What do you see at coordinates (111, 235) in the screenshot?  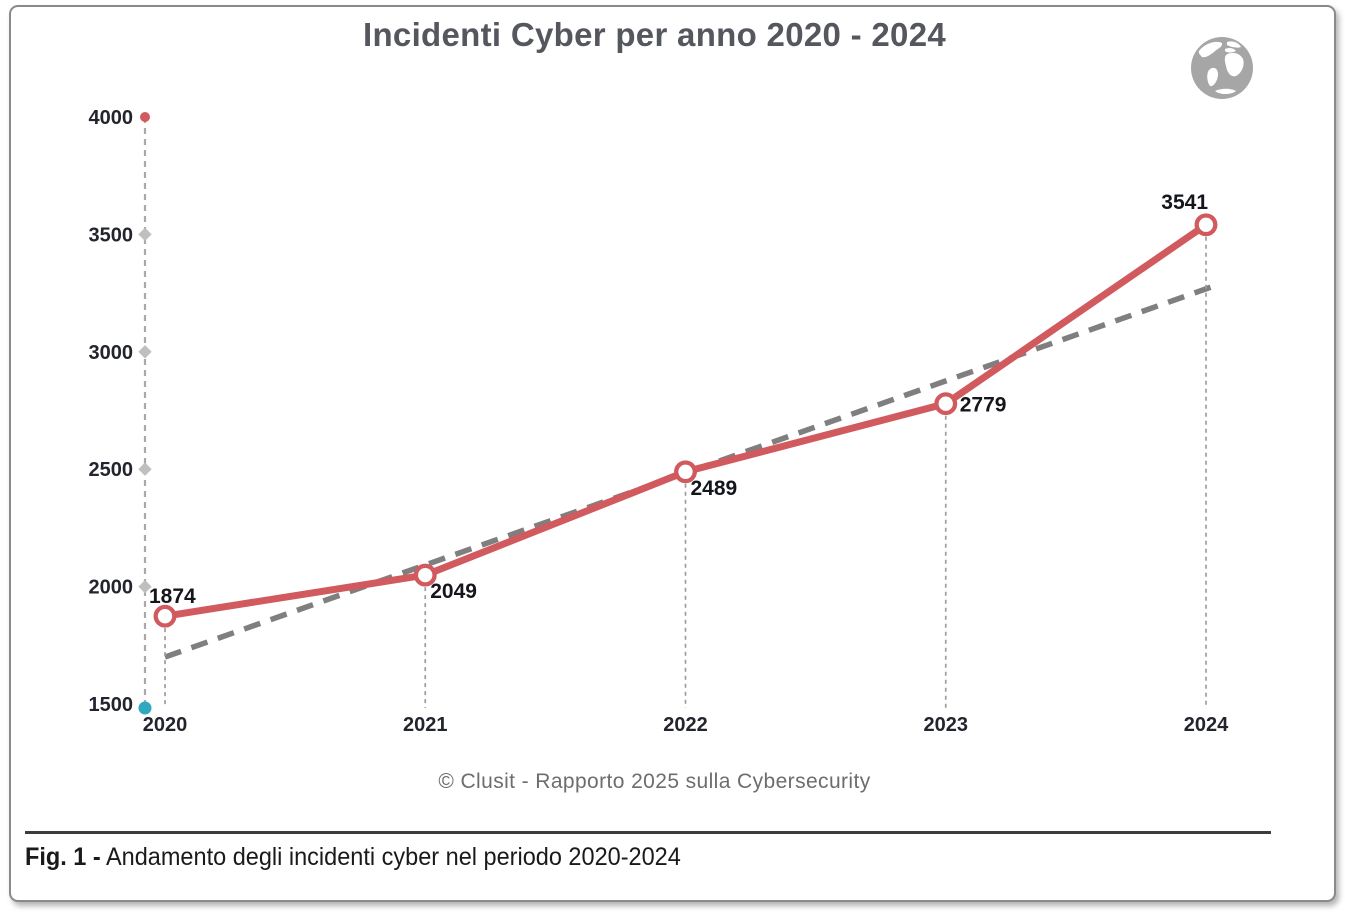 I see `y-tick-label: 3500` at bounding box center [111, 235].